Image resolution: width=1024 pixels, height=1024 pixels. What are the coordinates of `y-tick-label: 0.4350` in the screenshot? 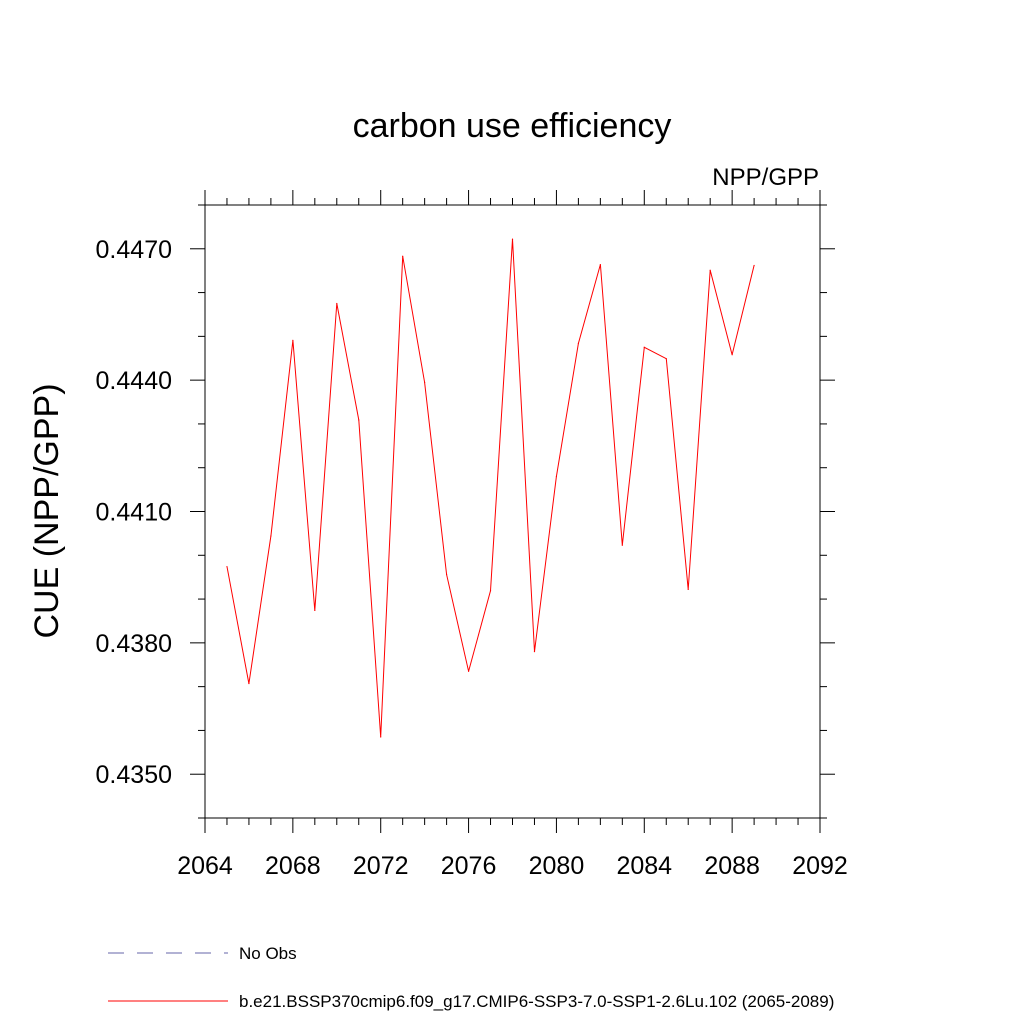 It's located at (134, 775).